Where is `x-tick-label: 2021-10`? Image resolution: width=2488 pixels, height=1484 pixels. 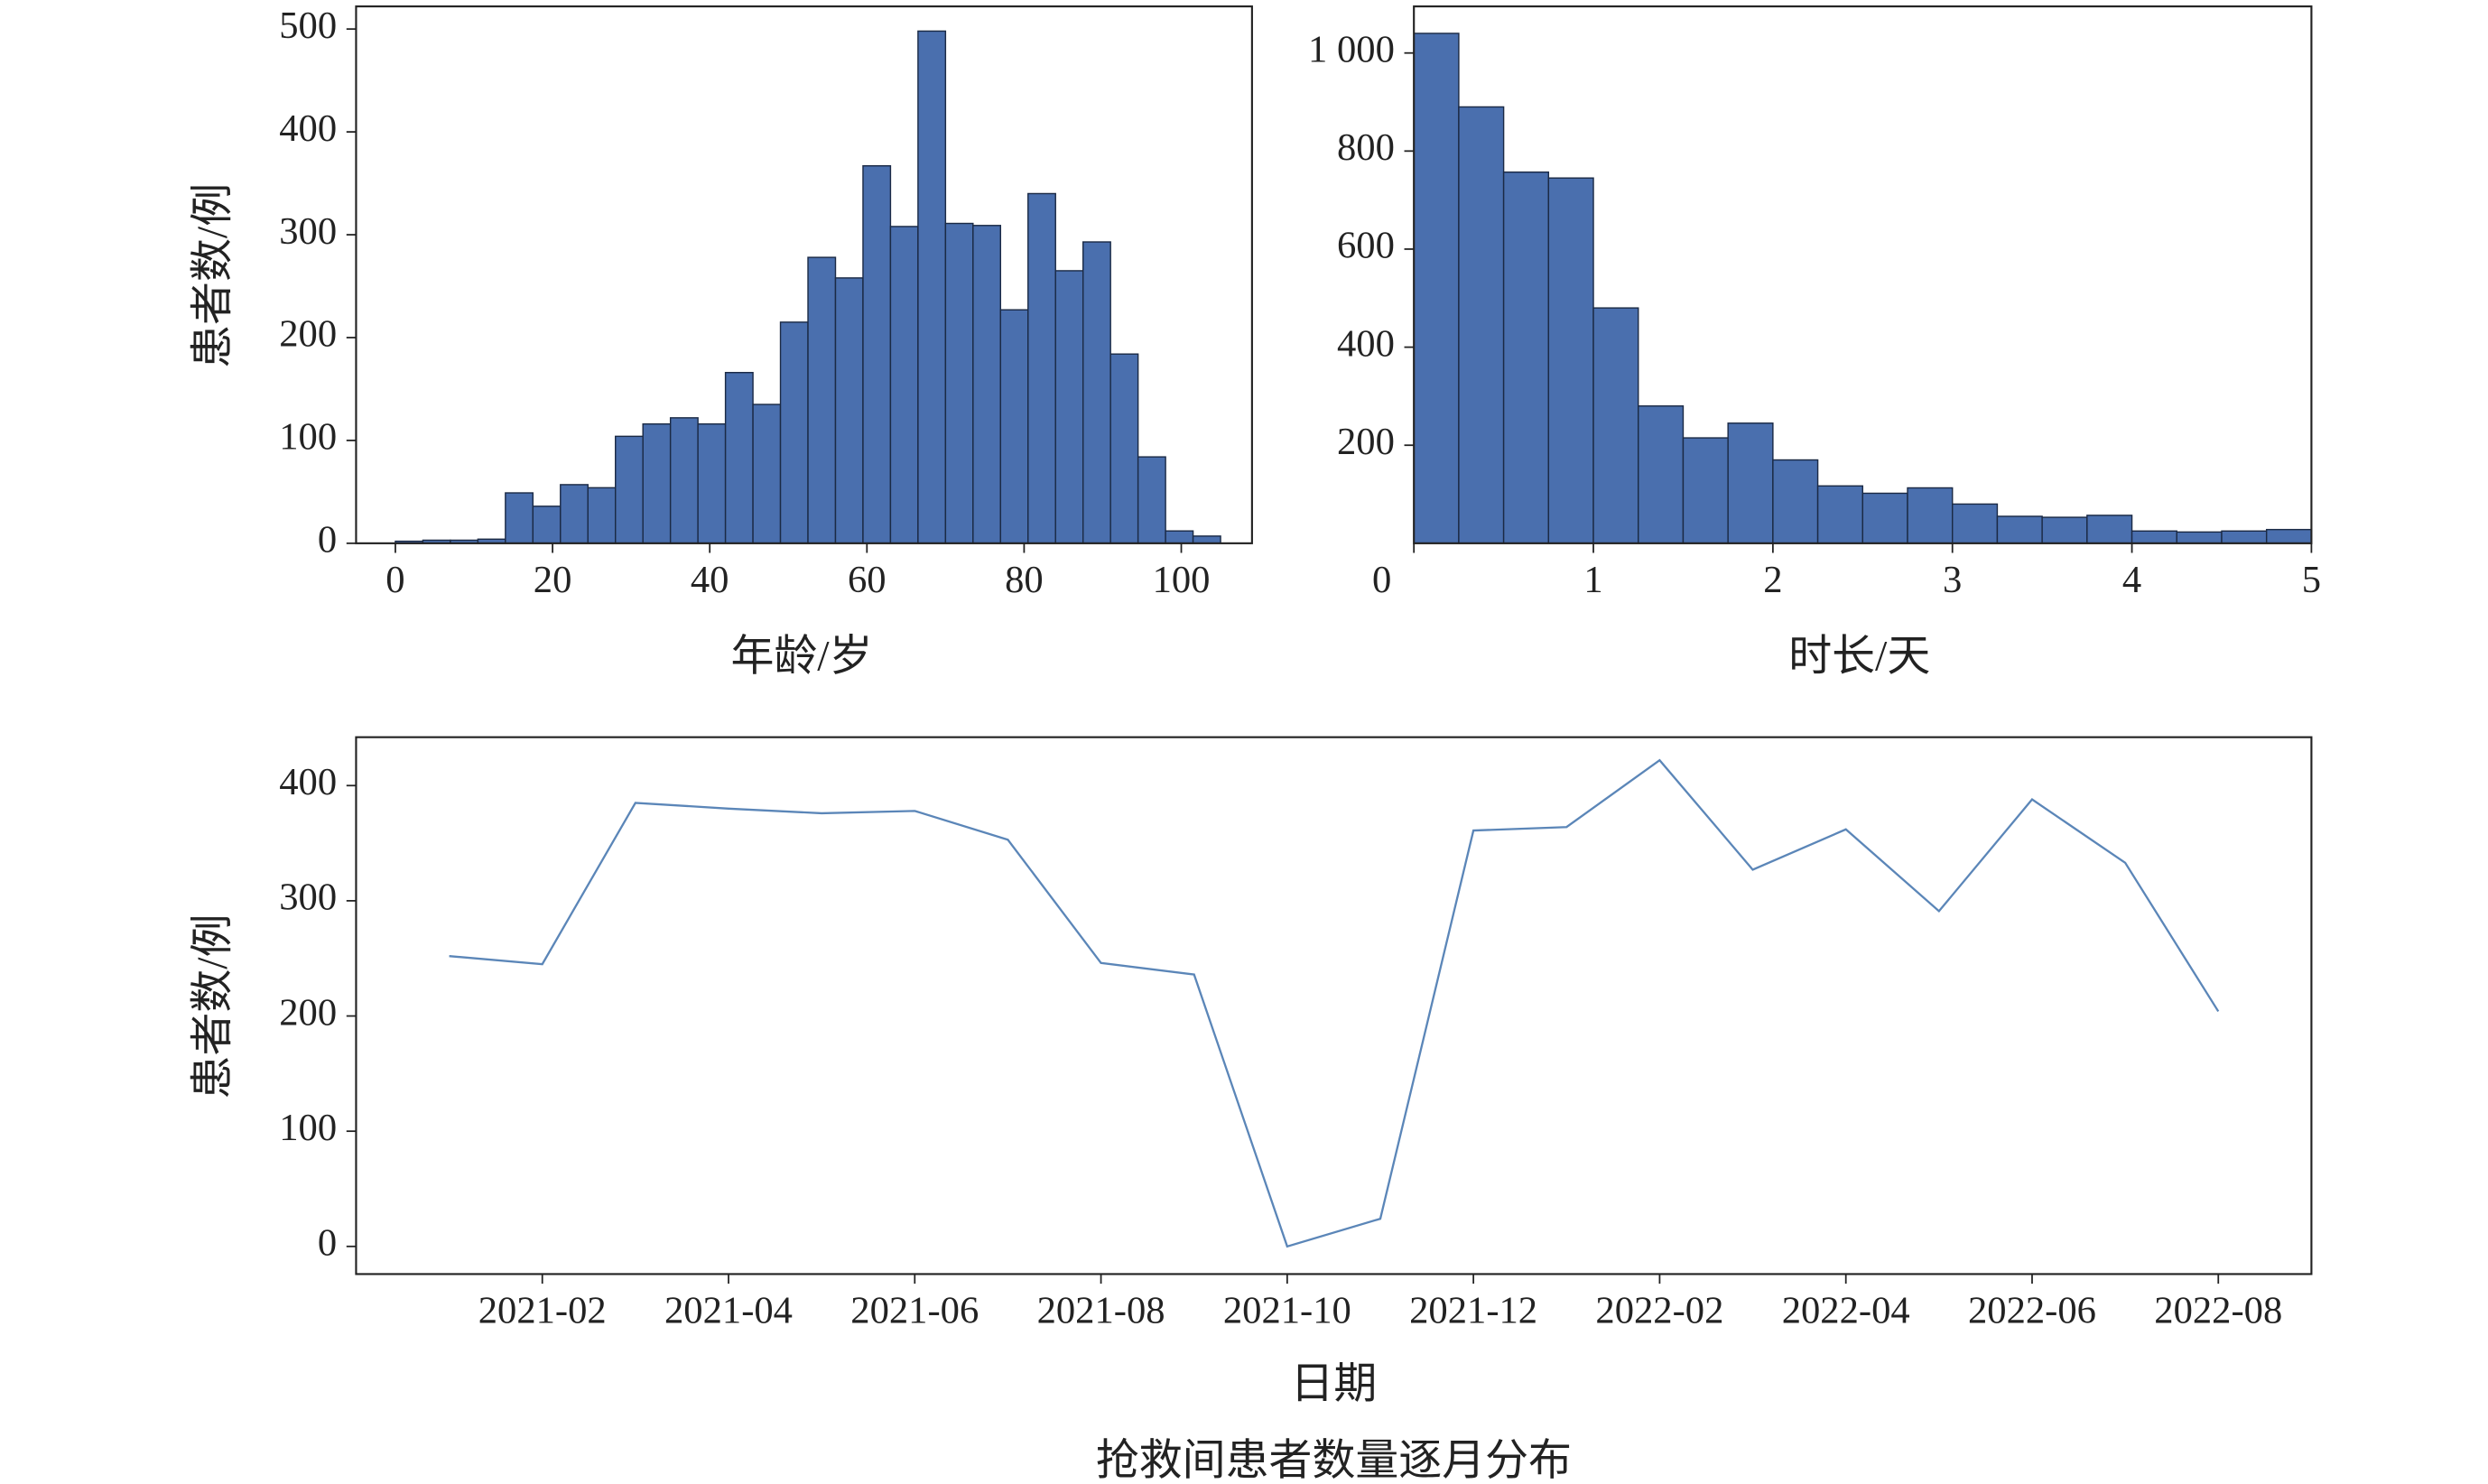
x-tick-label: 2021-10 is located at coordinates (1287, 1311).